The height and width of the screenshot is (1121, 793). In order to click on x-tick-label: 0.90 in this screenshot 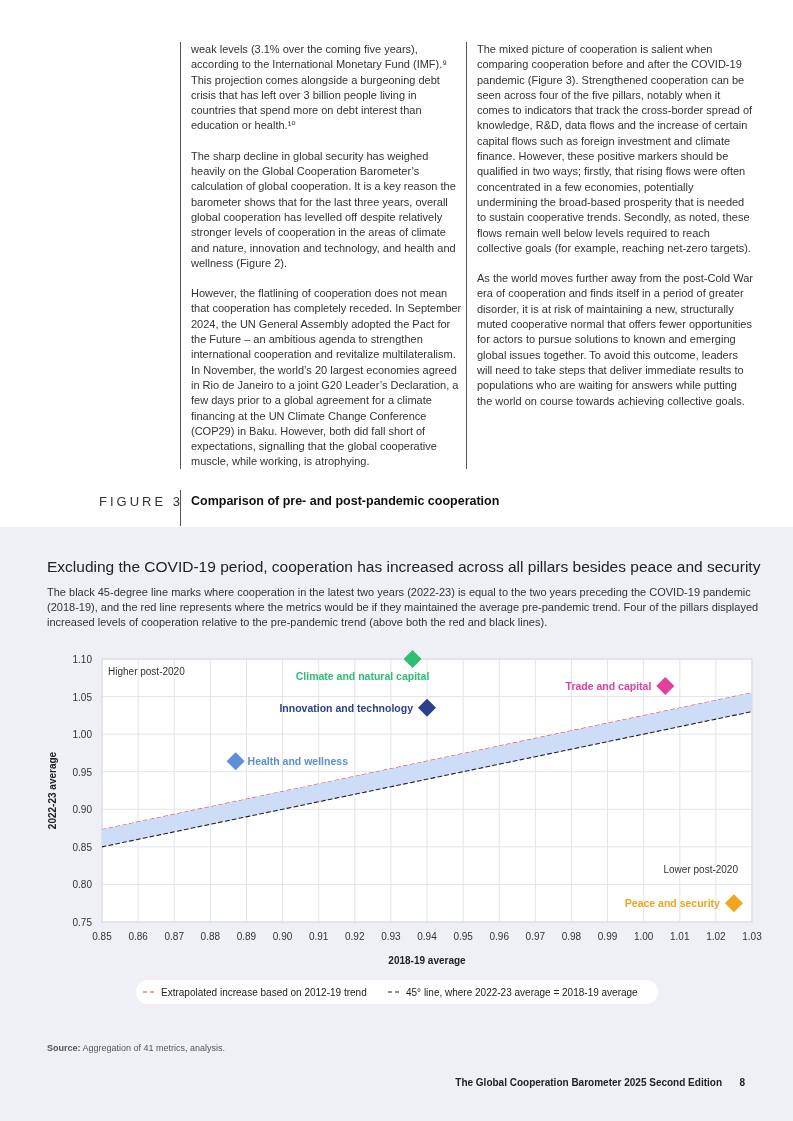, I will do `click(282, 936)`.